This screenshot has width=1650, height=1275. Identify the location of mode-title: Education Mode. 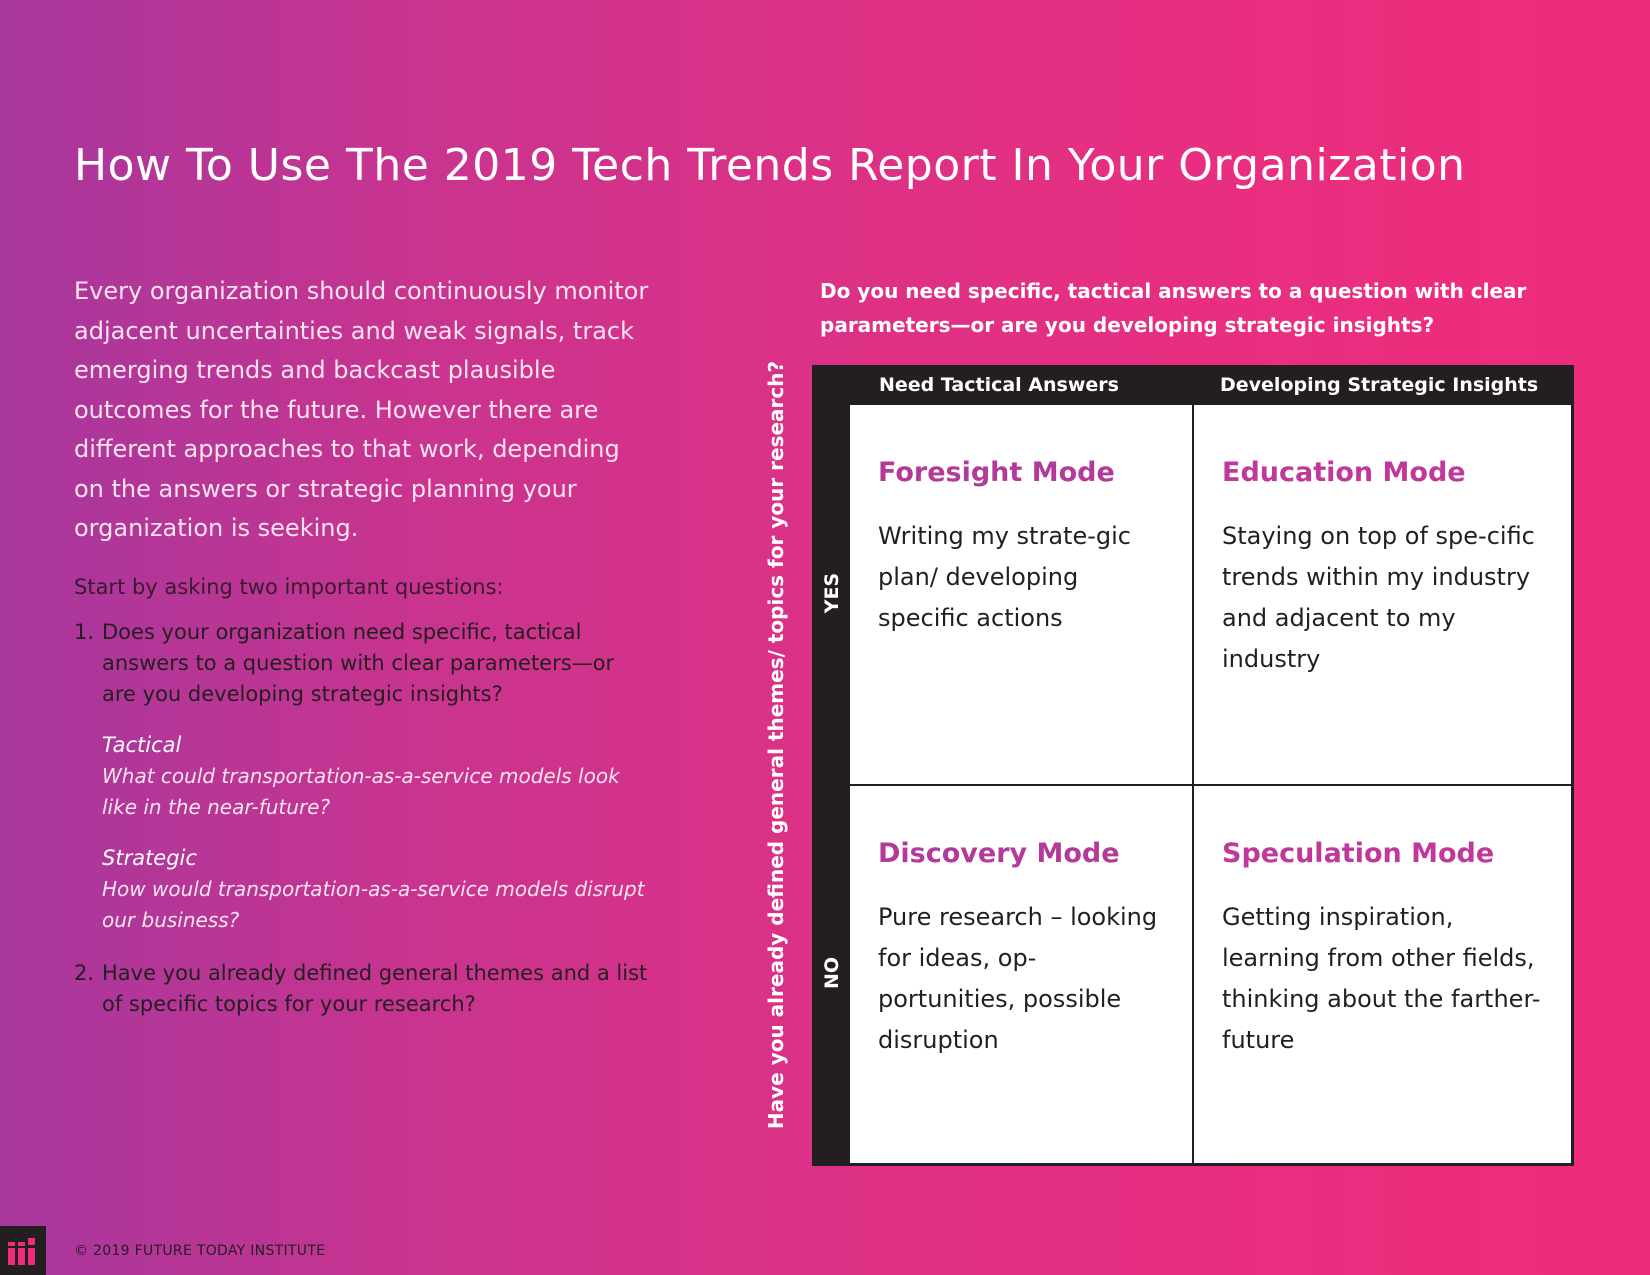
(1344, 472).